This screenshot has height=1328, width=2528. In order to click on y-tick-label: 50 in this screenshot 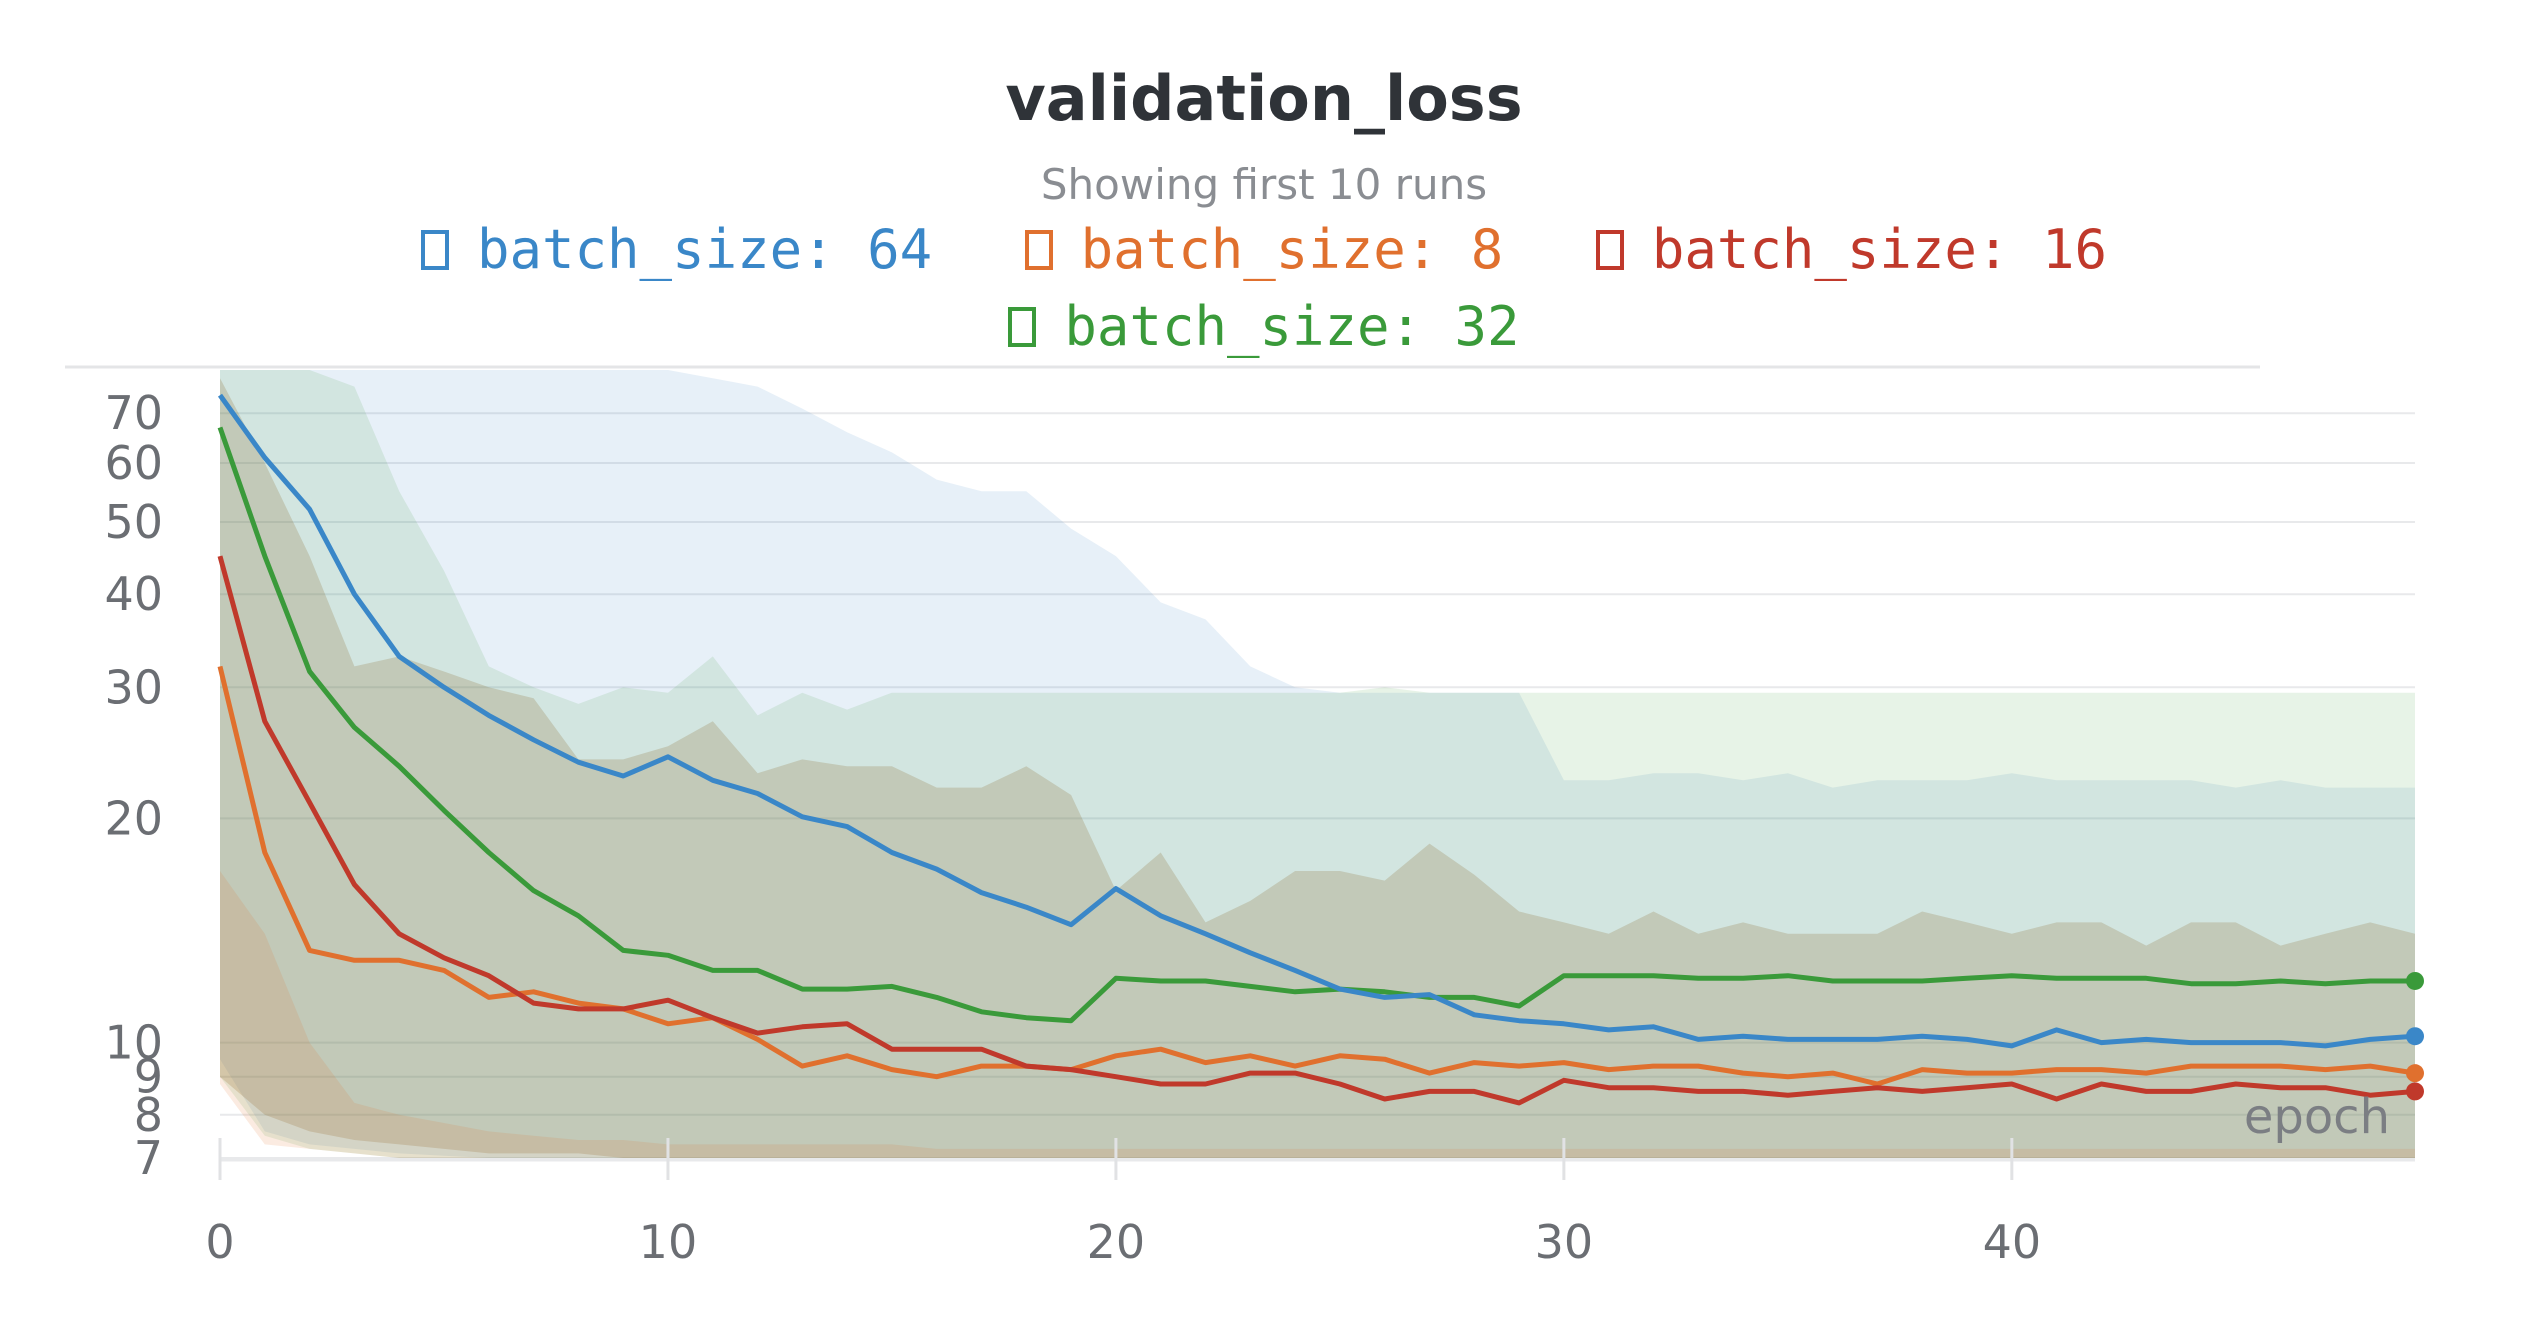, I will do `click(133, 522)`.